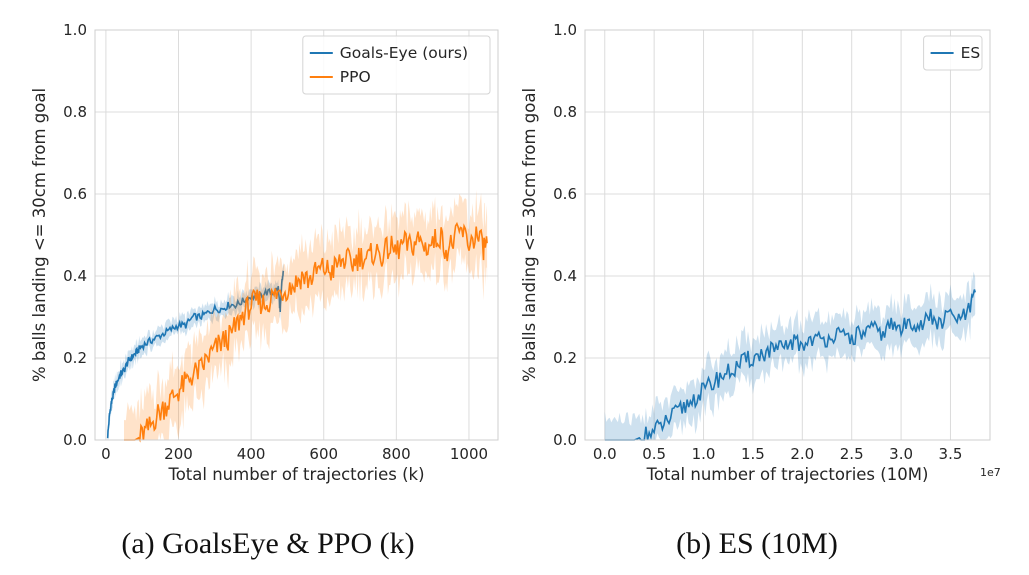 The width and height of the screenshot is (1029, 575). Describe the element at coordinates (704, 454) in the screenshot. I see `x-tick-label: 1.0` at that location.